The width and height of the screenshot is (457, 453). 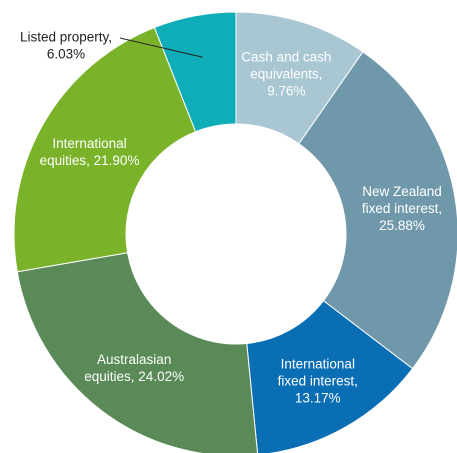 I want to click on label-line: equities, 24.02%, so click(x=134, y=376).